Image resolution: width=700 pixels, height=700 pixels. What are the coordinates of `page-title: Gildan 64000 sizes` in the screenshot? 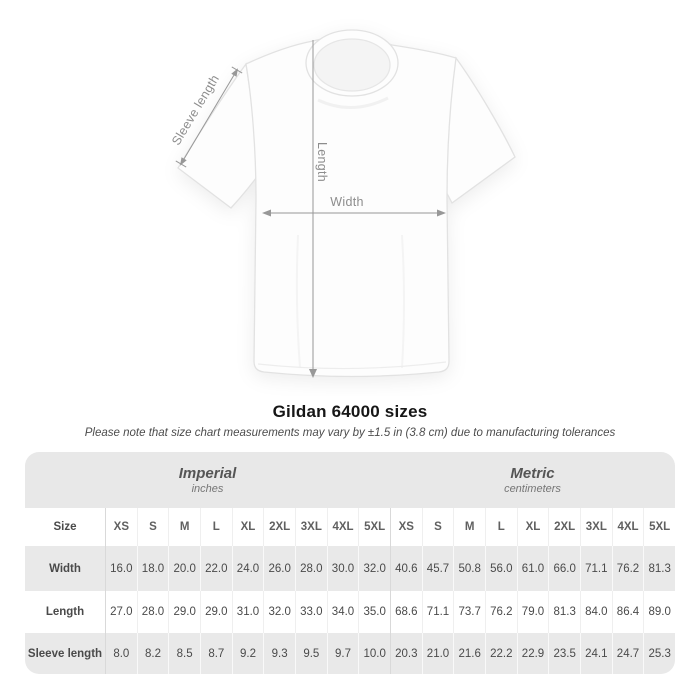 It's located at (350, 411).